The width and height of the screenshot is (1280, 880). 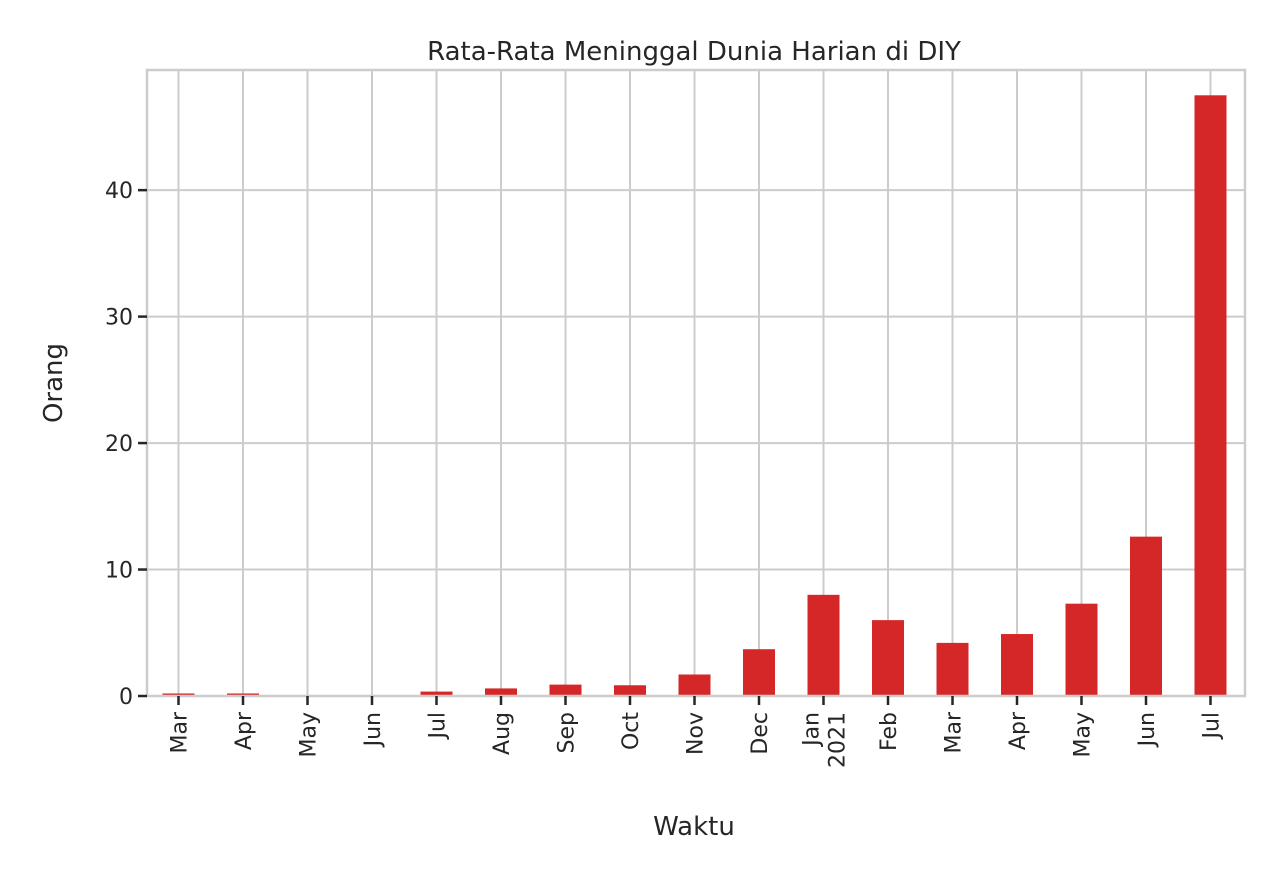 What do you see at coordinates (54, 383) in the screenshot?
I see `y-axis-label: Orang` at bounding box center [54, 383].